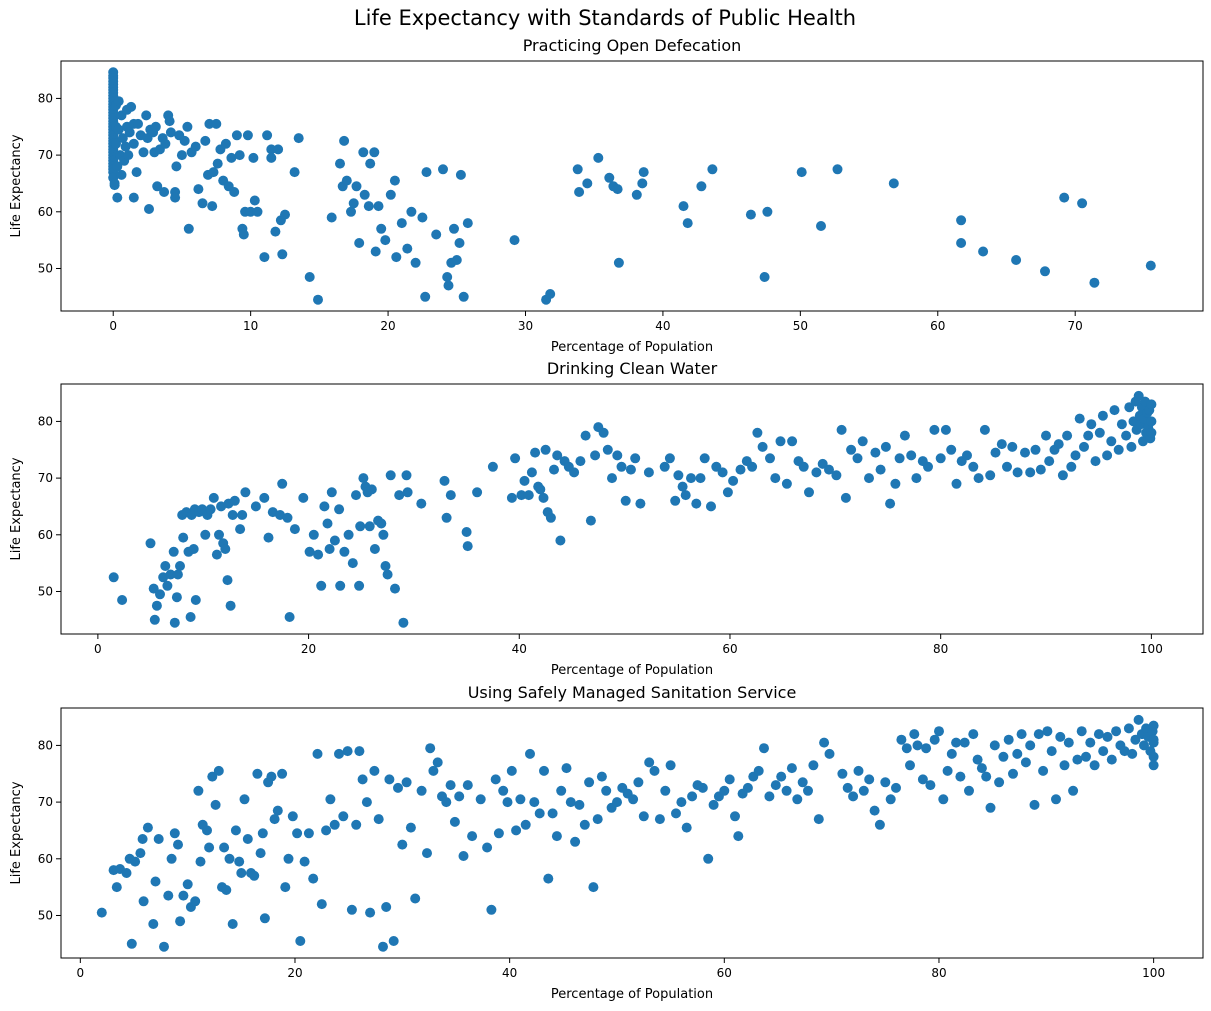  I want to click on subplot-title: Practicing Open Defecation, so click(632, 45).